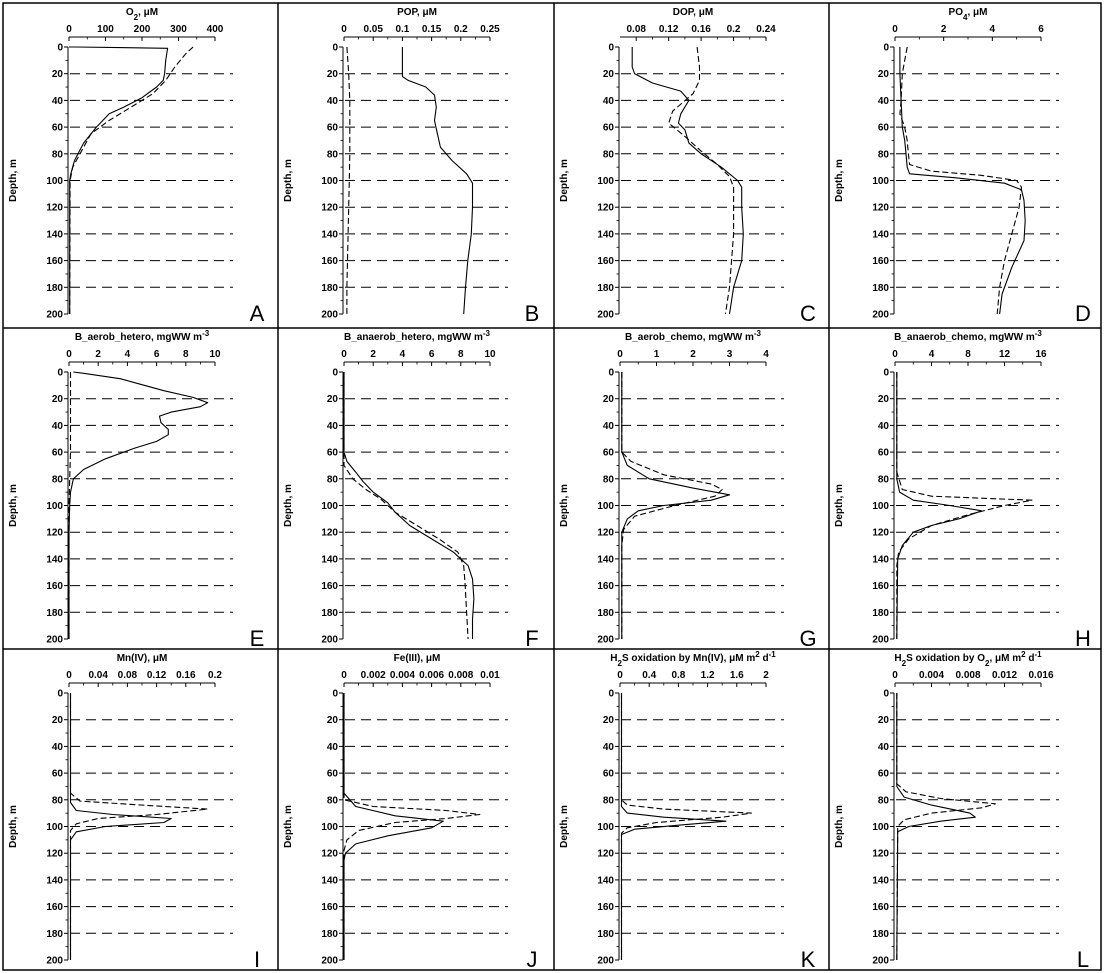 The image size is (1104, 973). Describe the element at coordinates (807, 638) in the screenshot. I see `panel-letter: G` at that location.